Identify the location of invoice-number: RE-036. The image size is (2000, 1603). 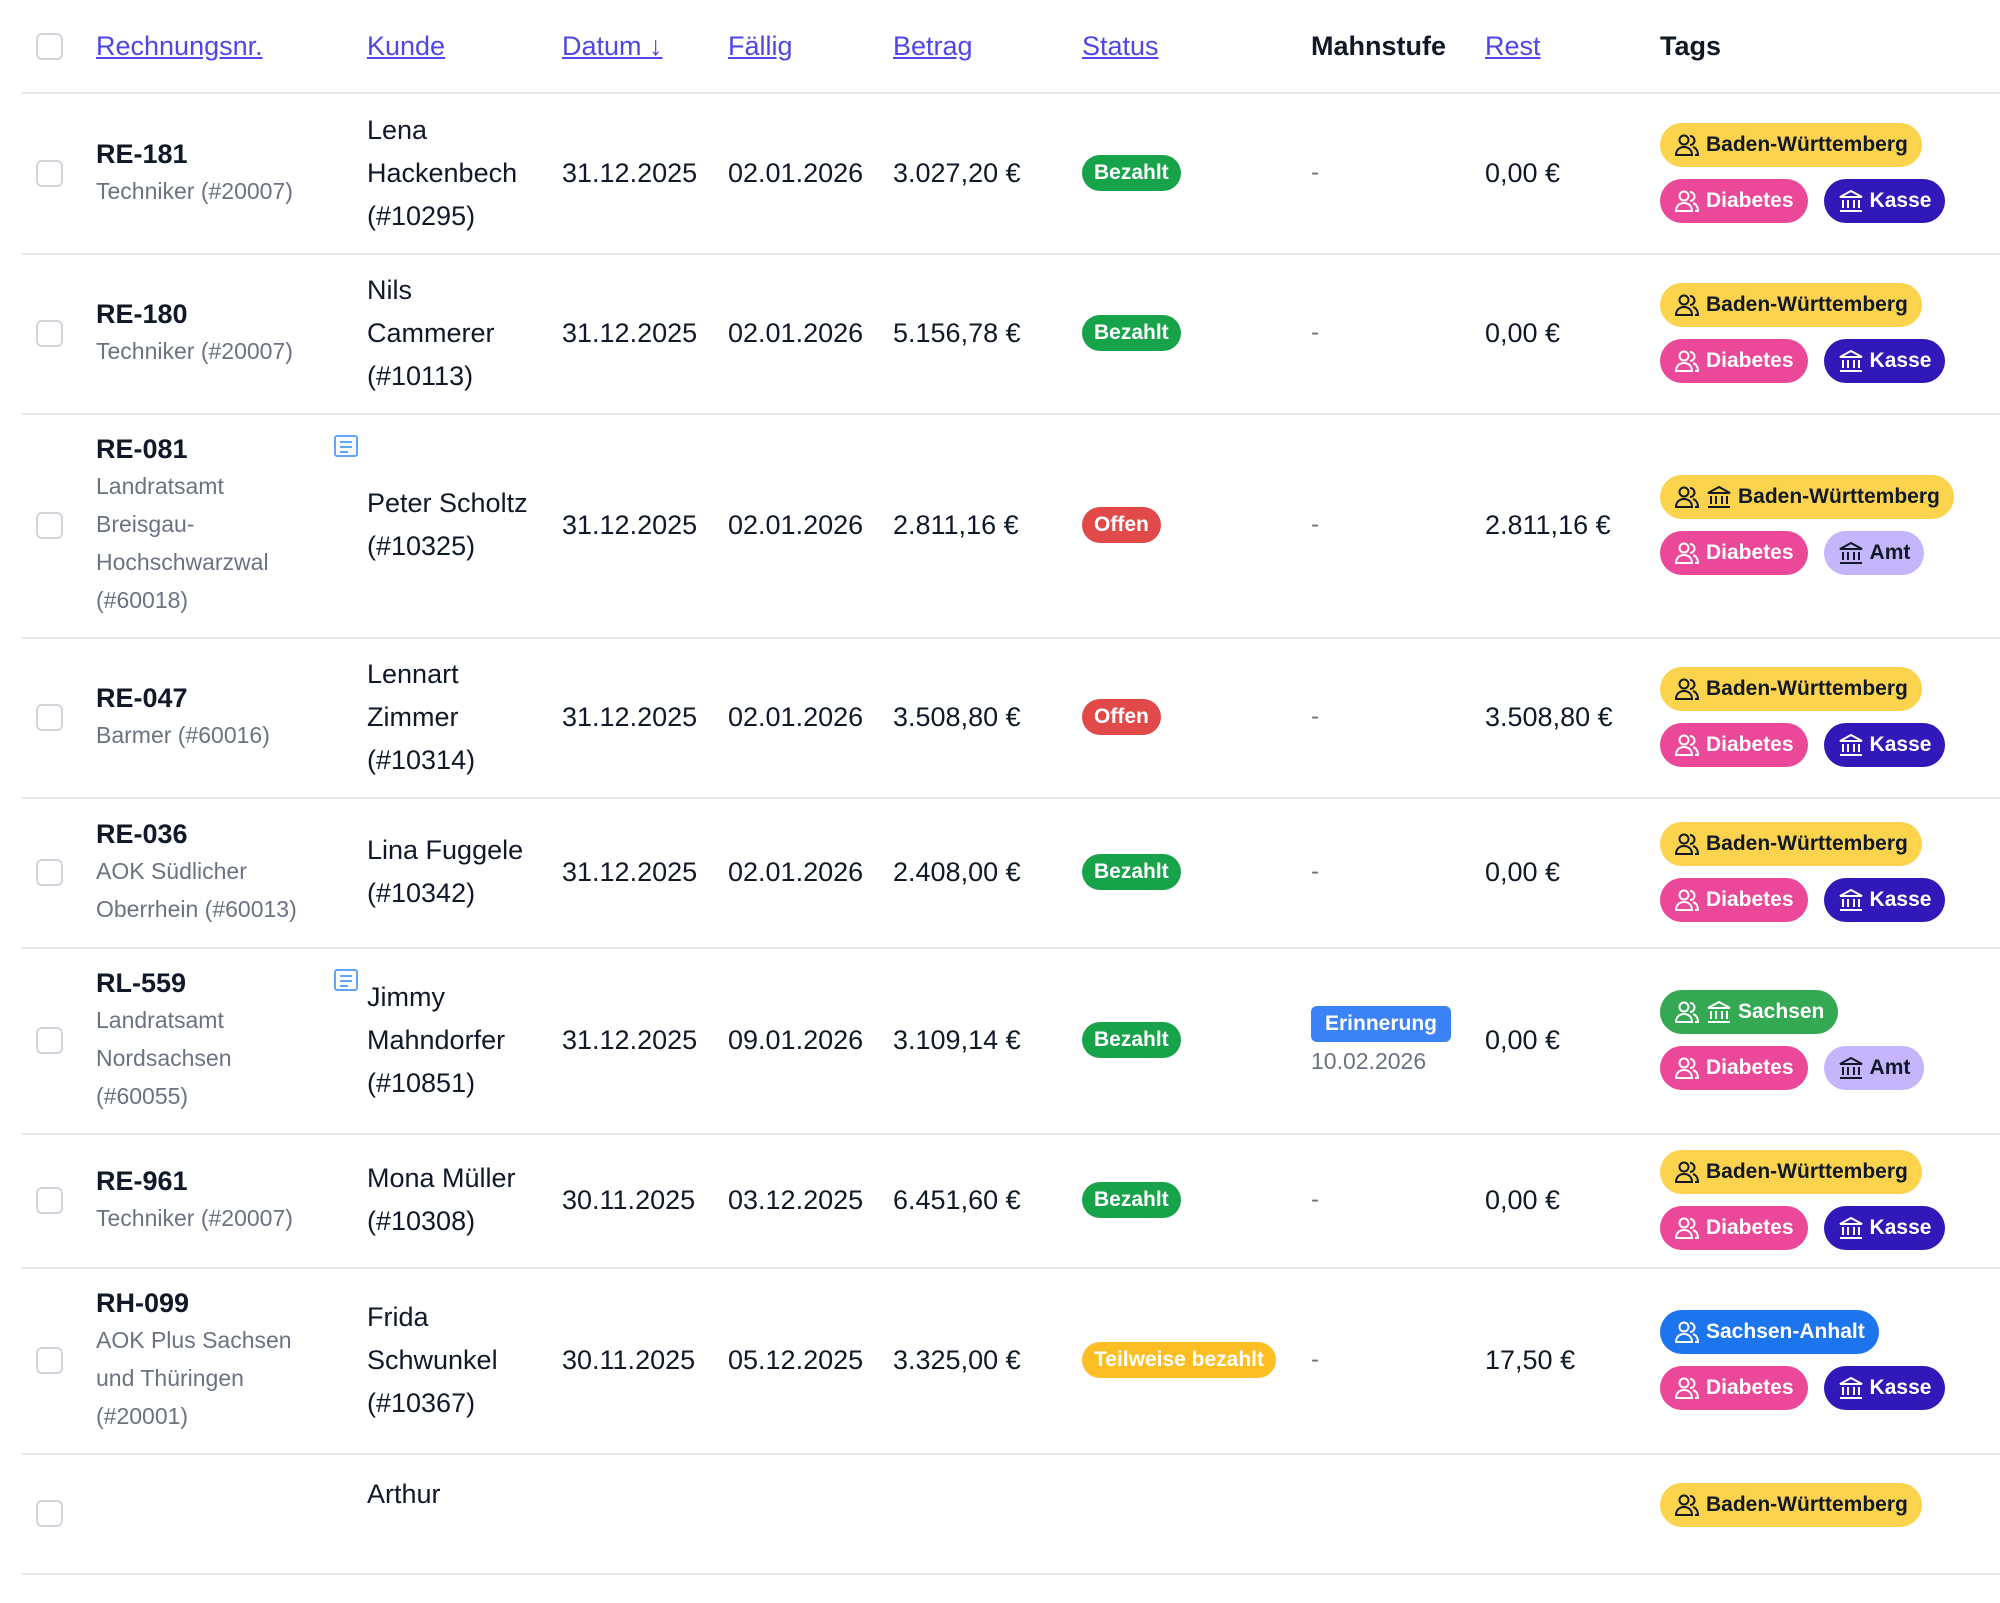
(142, 834).